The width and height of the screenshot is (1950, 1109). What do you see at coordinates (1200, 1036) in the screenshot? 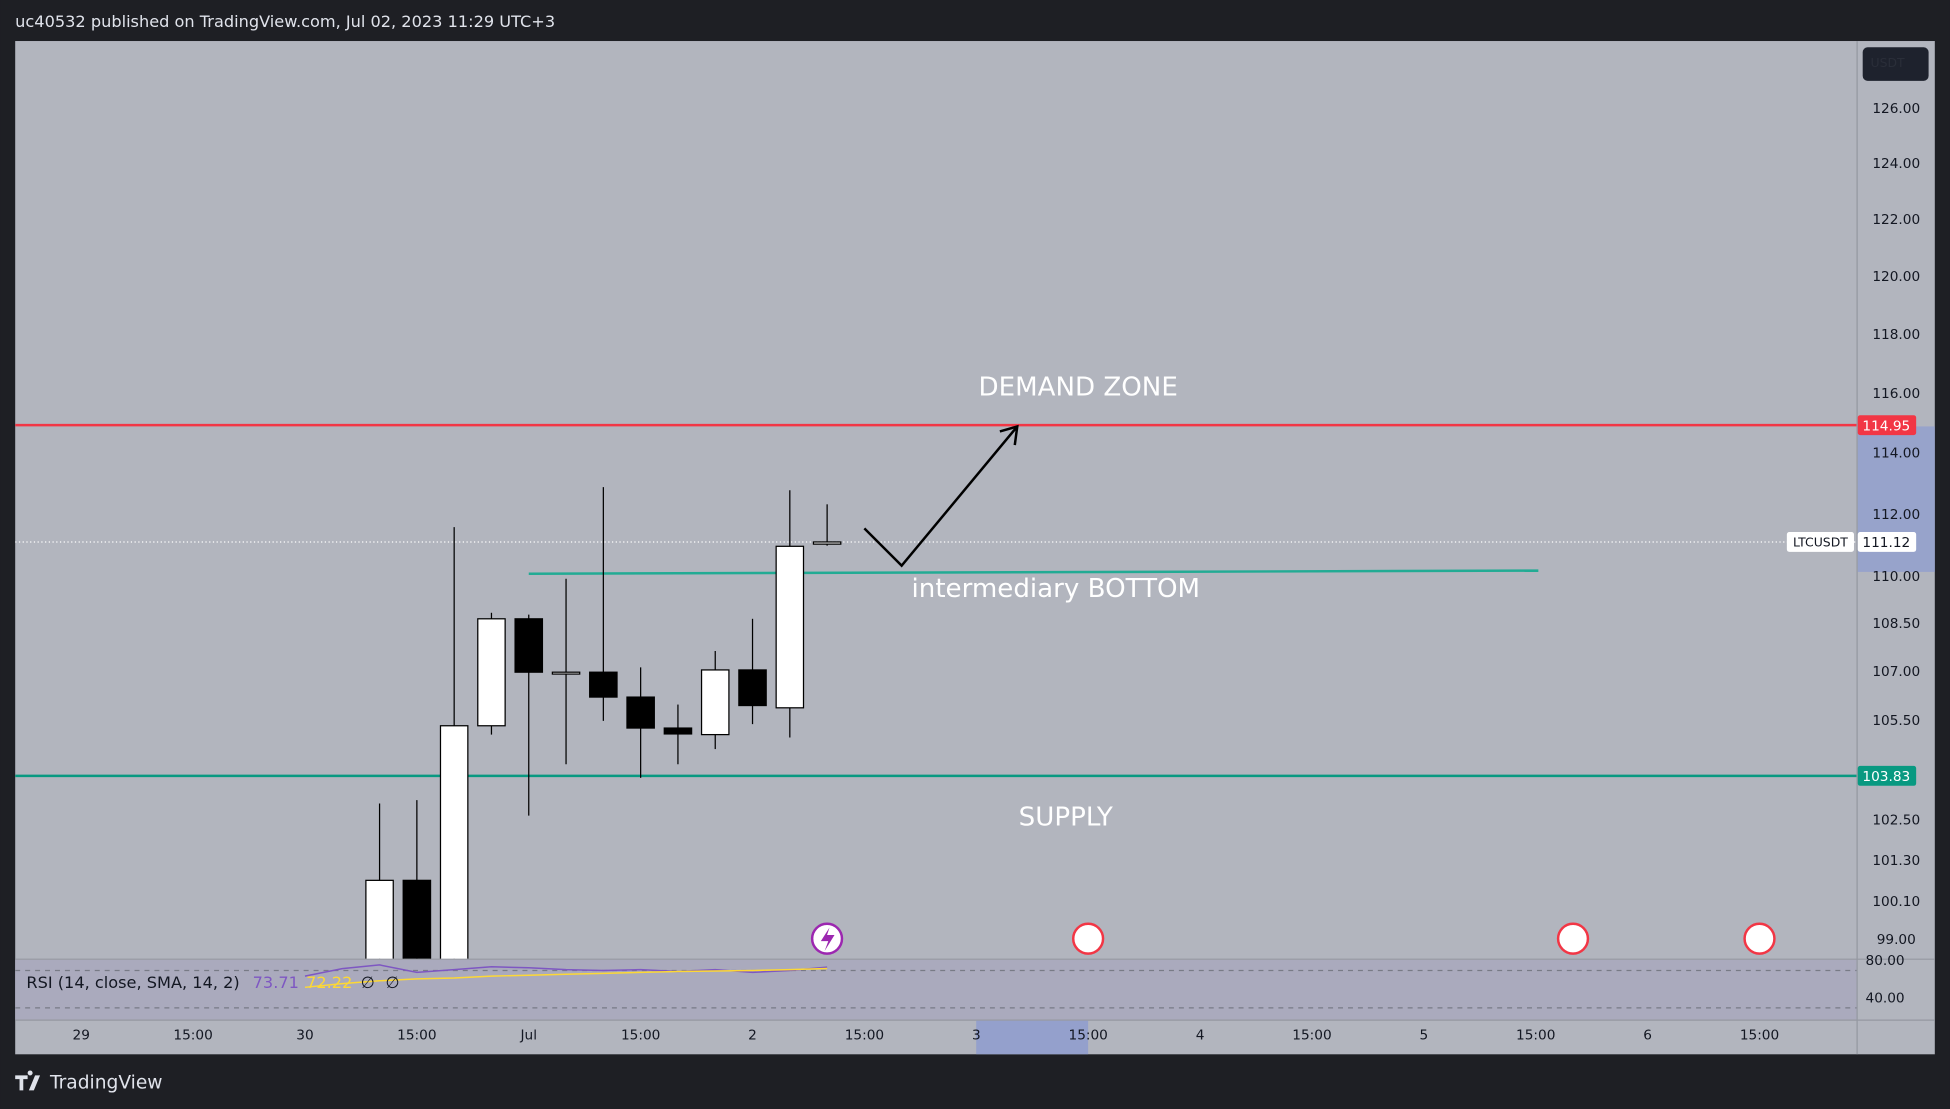
I see `x-tick-label: 4` at bounding box center [1200, 1036].